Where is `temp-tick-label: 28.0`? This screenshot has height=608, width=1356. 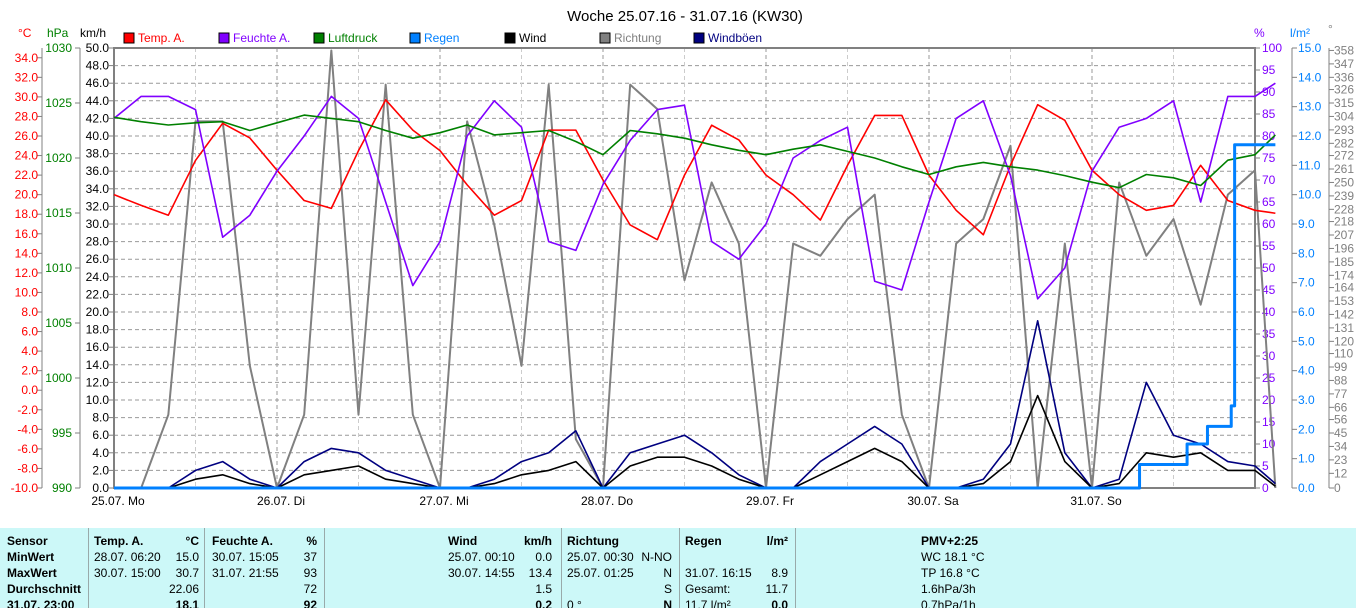 temp-tick-label: 28.0 is located at coordinates (27, 116).